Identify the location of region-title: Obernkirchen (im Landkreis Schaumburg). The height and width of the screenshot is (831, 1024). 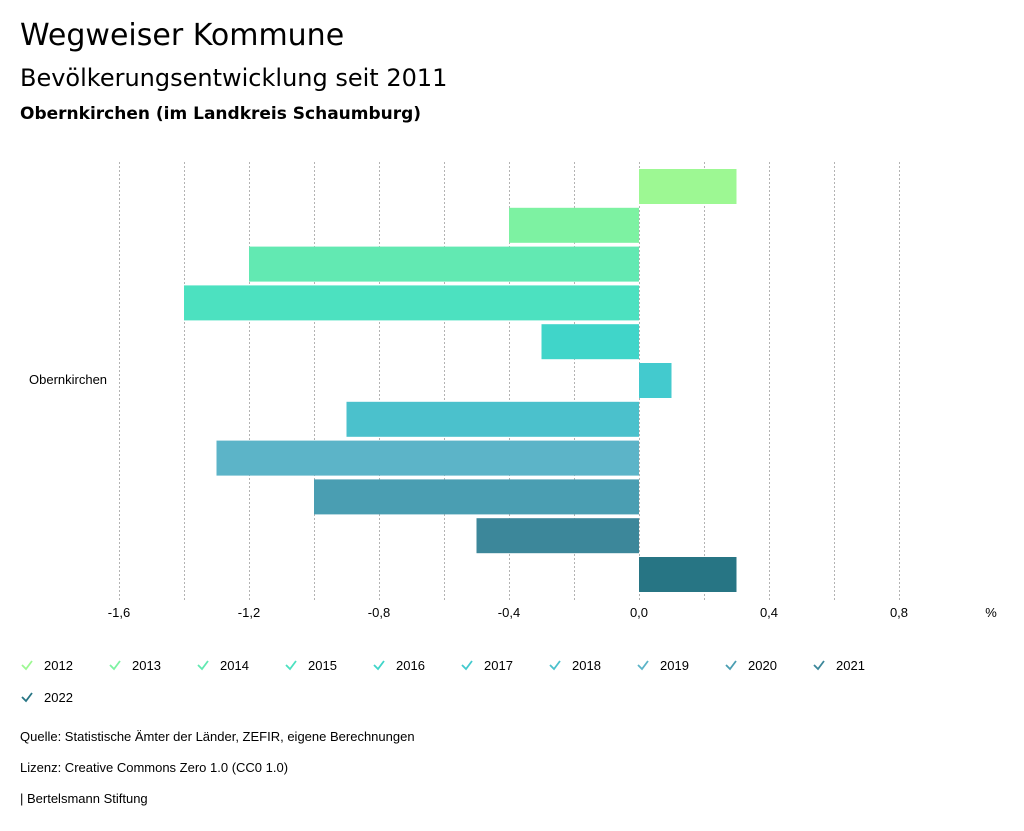
(221, 114).